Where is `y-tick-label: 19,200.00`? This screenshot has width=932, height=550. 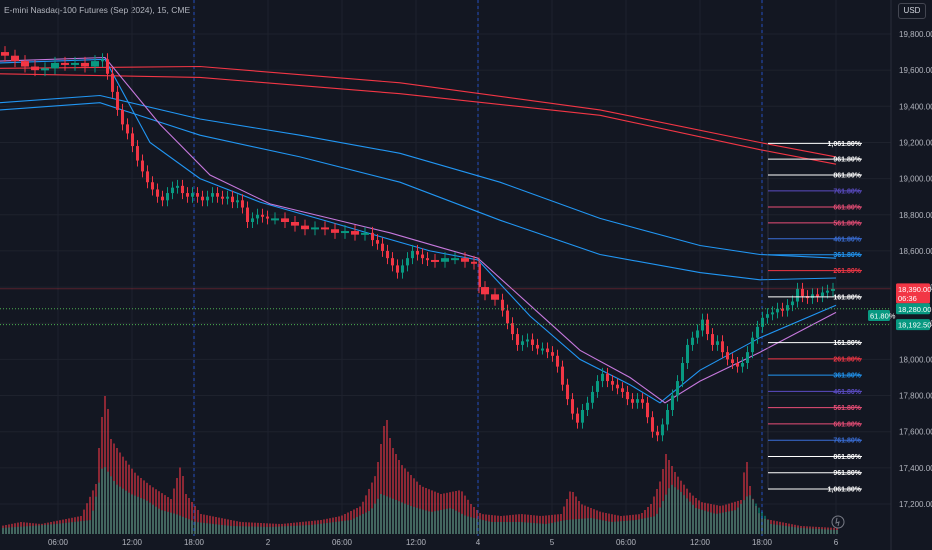
y-tick-label: 19,200.00 is located at coordinates (915, 142).